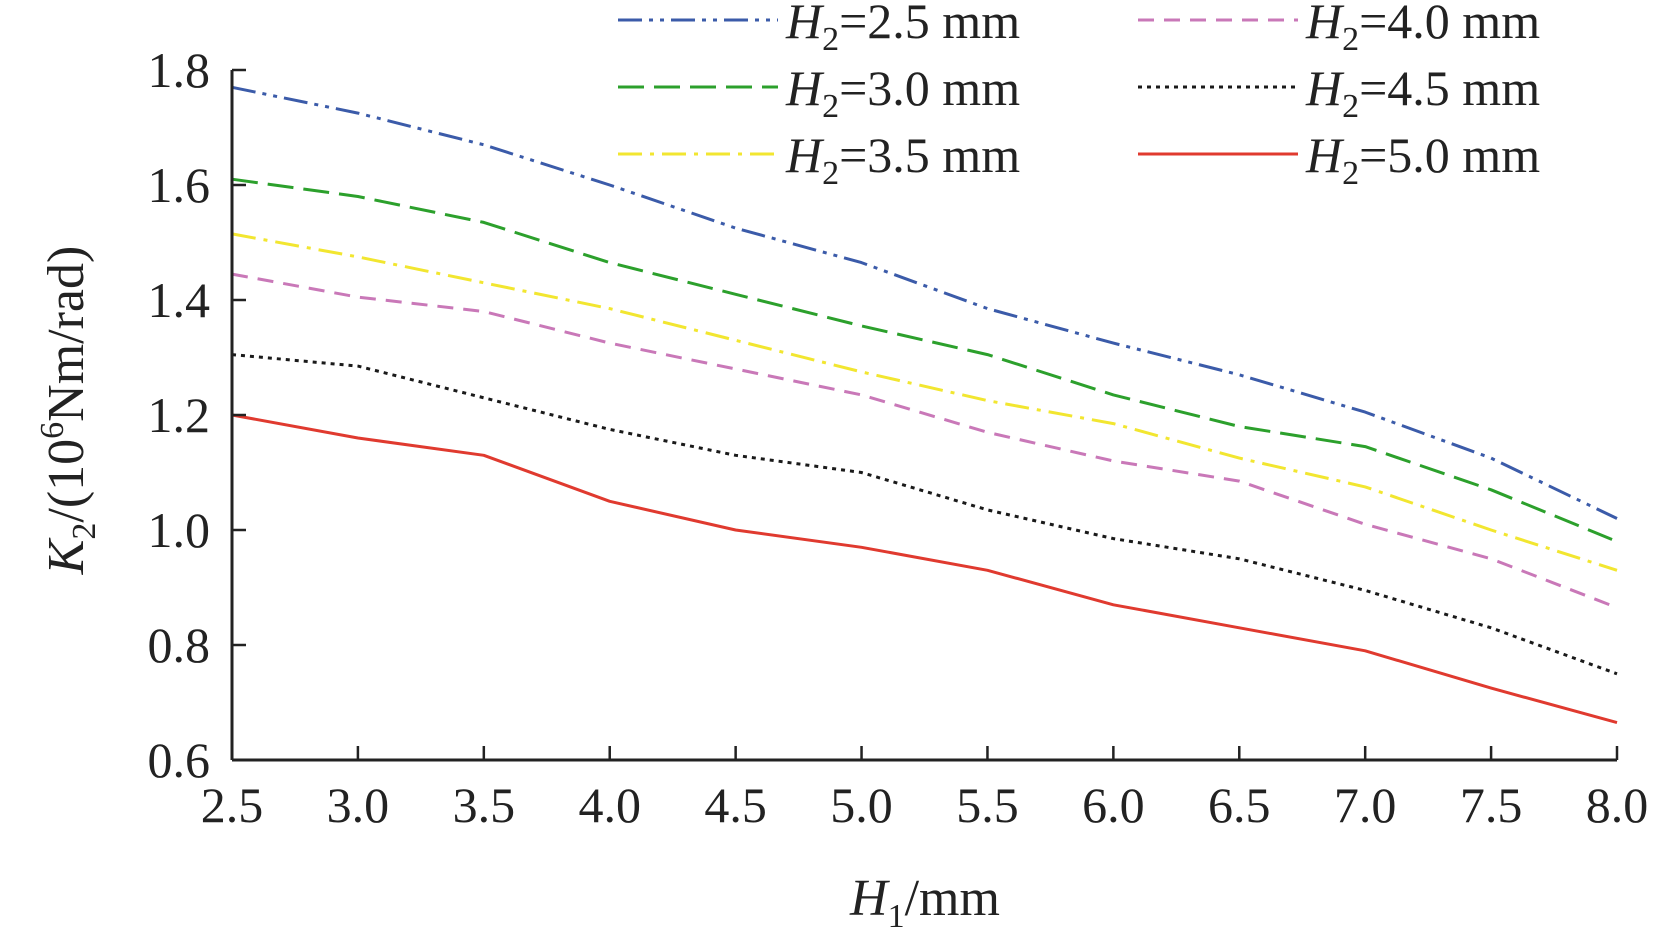  I want to click on x-axis-title: H1/mm, so click(924, 902).